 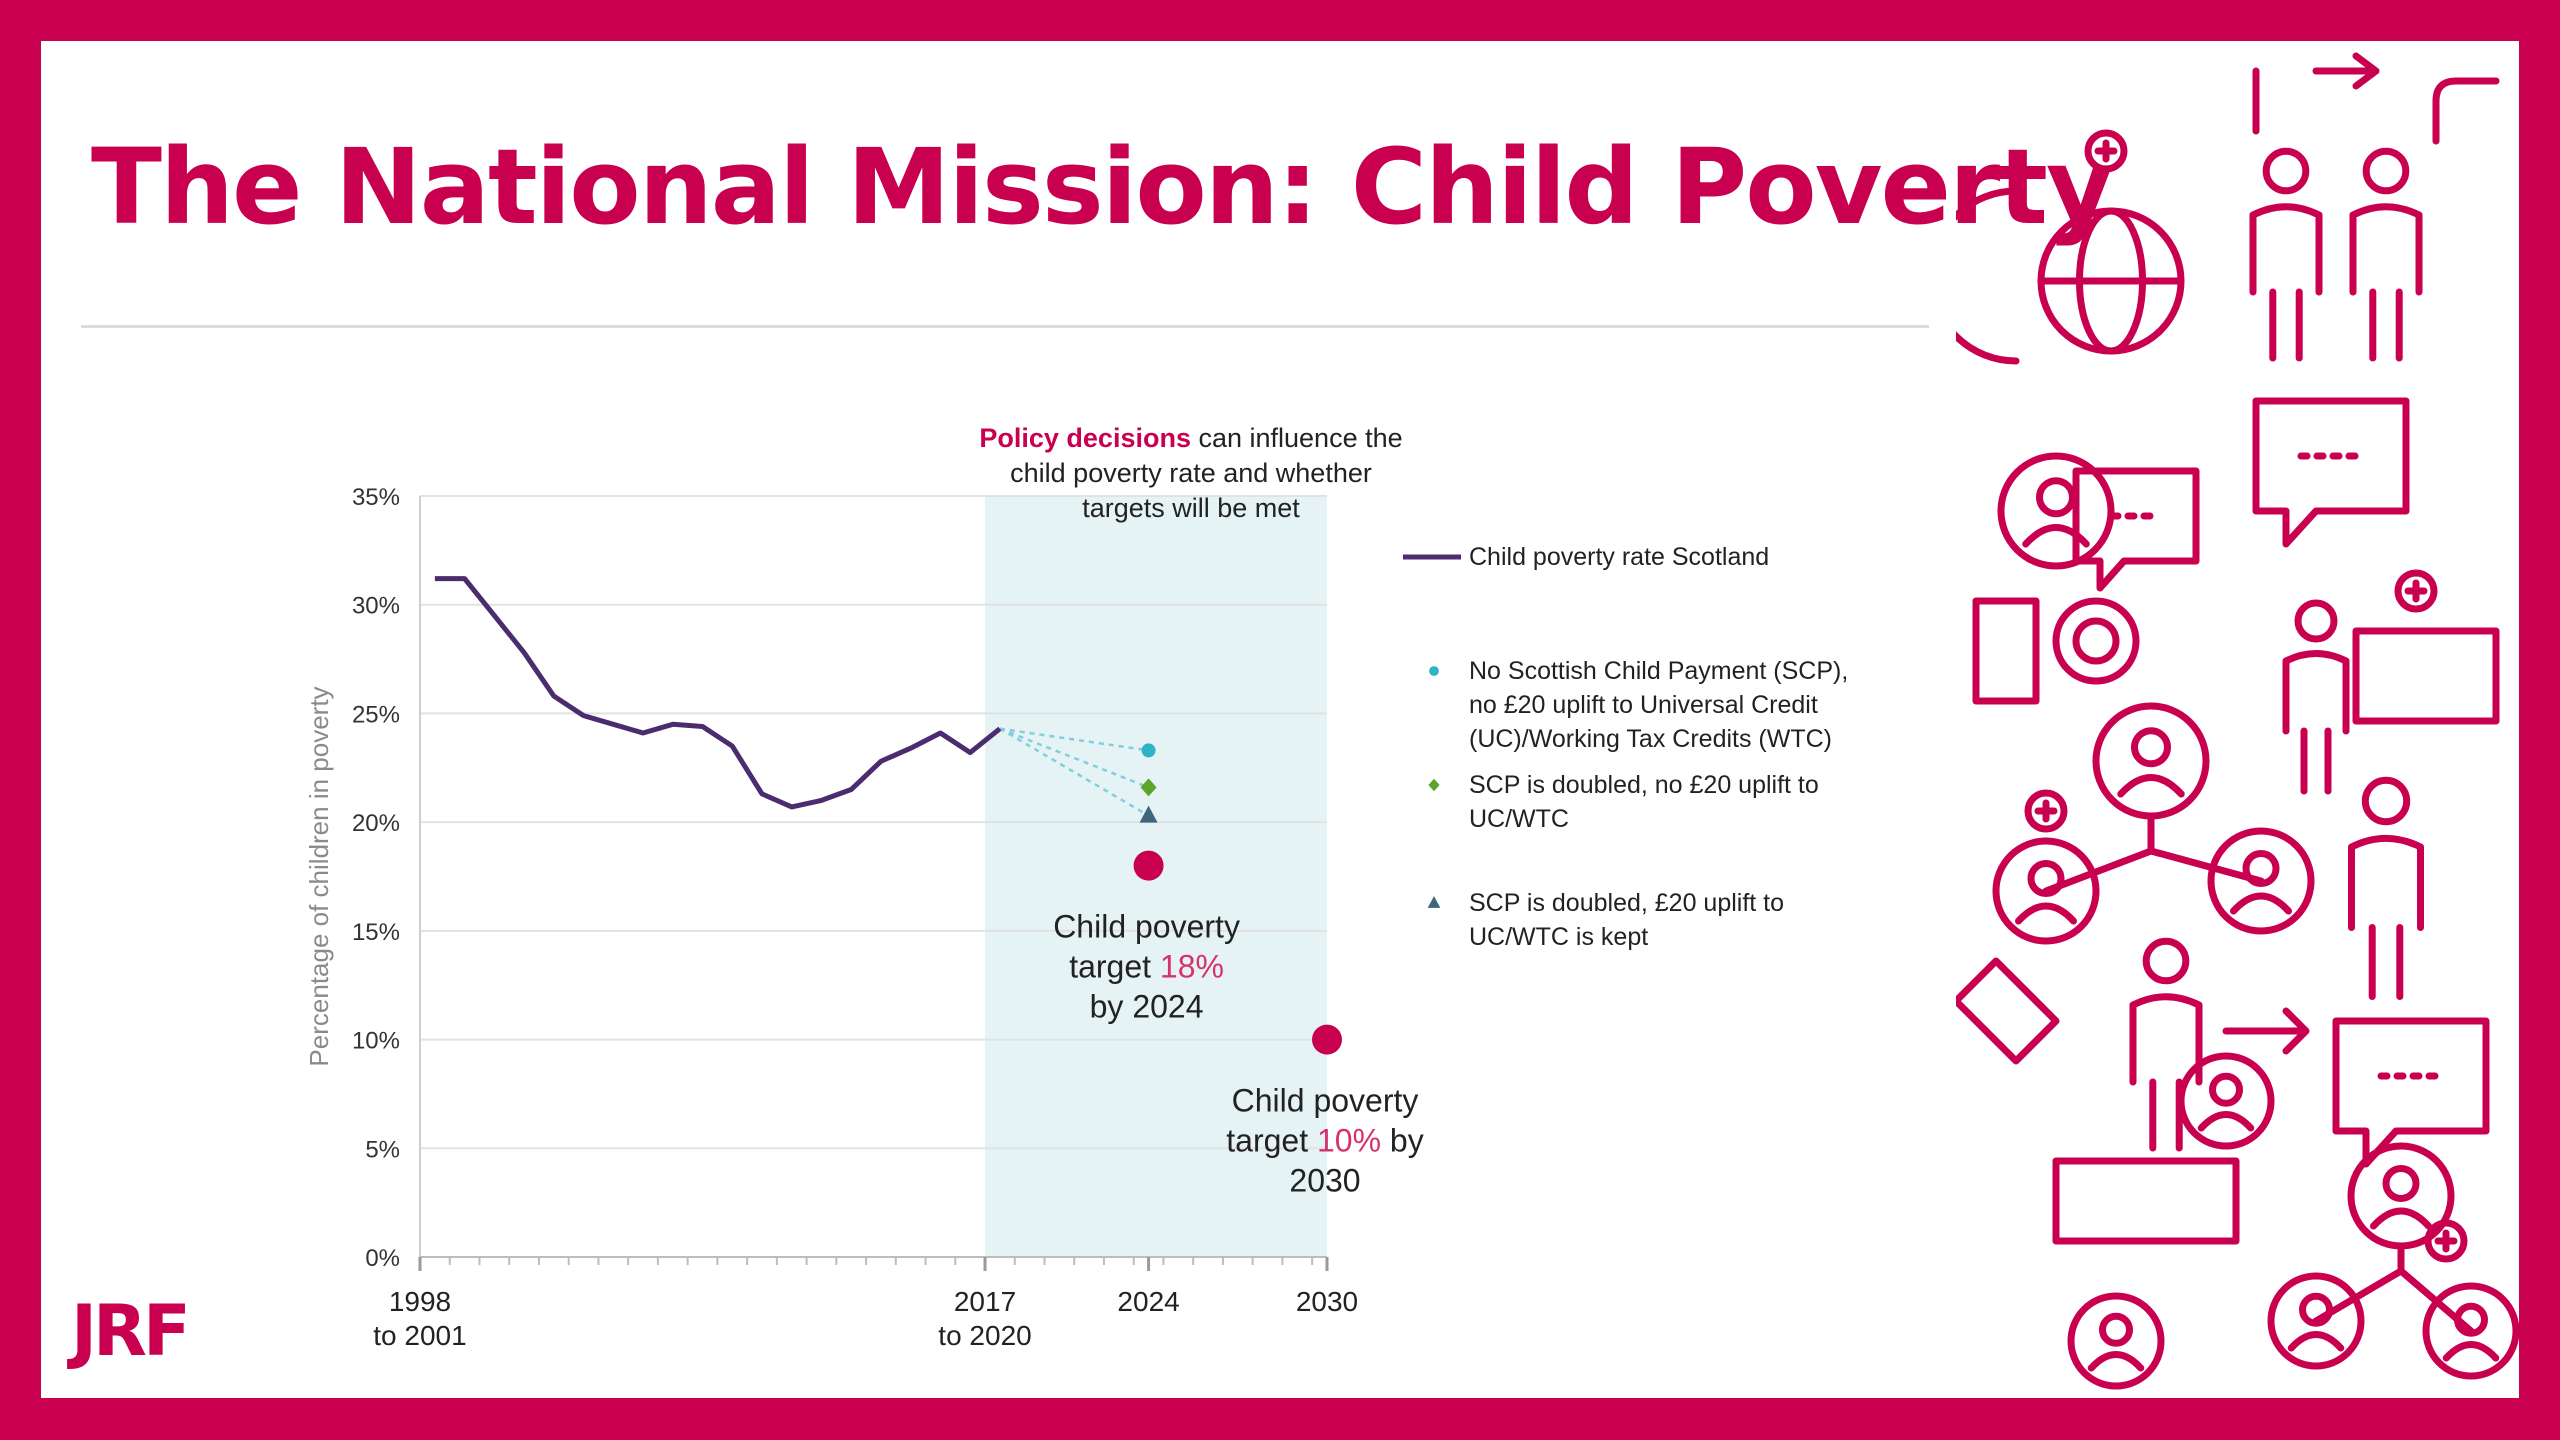 What do you see at coordinates (1192, 967) in the screenshot?
I see `target-label-value: 18%` at bounding box center [1192, 967].